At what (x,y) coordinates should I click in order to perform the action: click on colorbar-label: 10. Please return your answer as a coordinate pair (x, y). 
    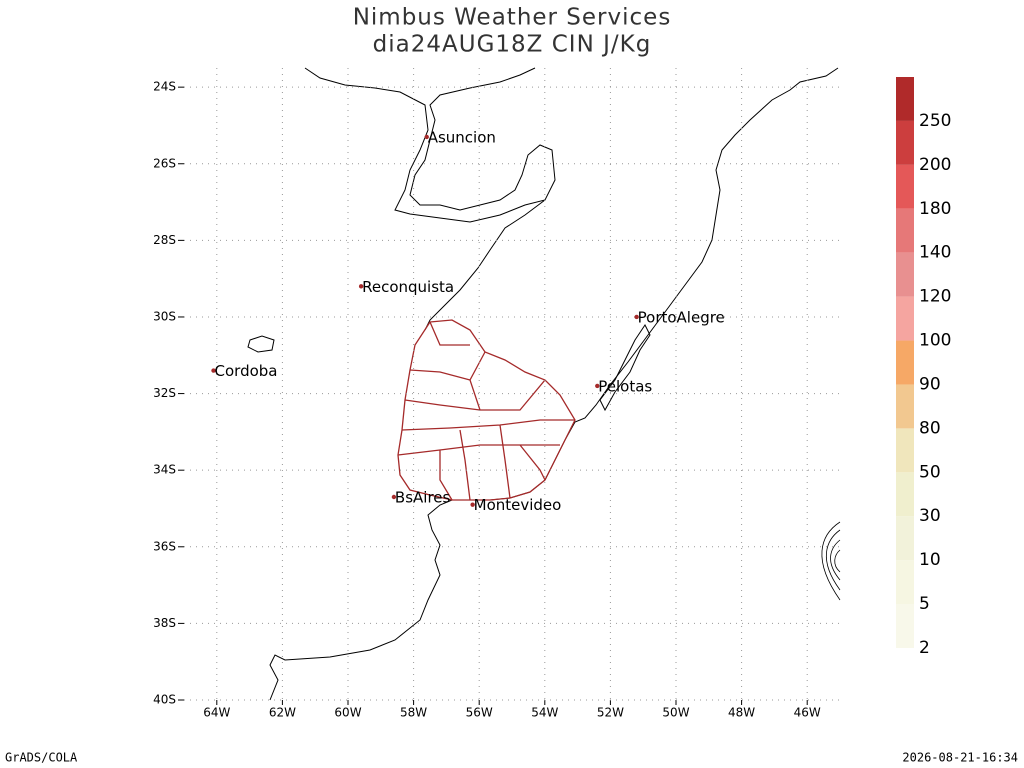
    Looking at the image, I should click on (930, 560).